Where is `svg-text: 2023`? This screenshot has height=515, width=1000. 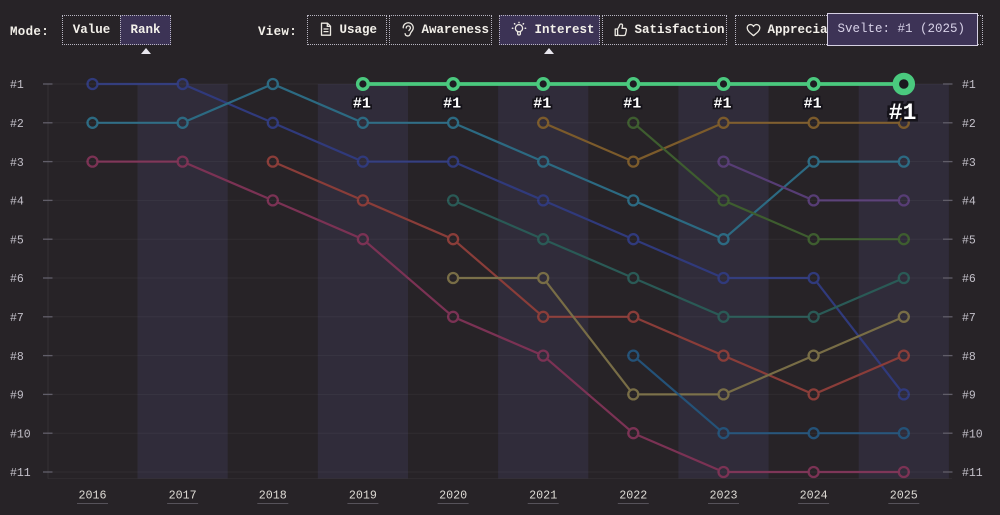 svg-text: 2023 is located at coordinates (723, 496).